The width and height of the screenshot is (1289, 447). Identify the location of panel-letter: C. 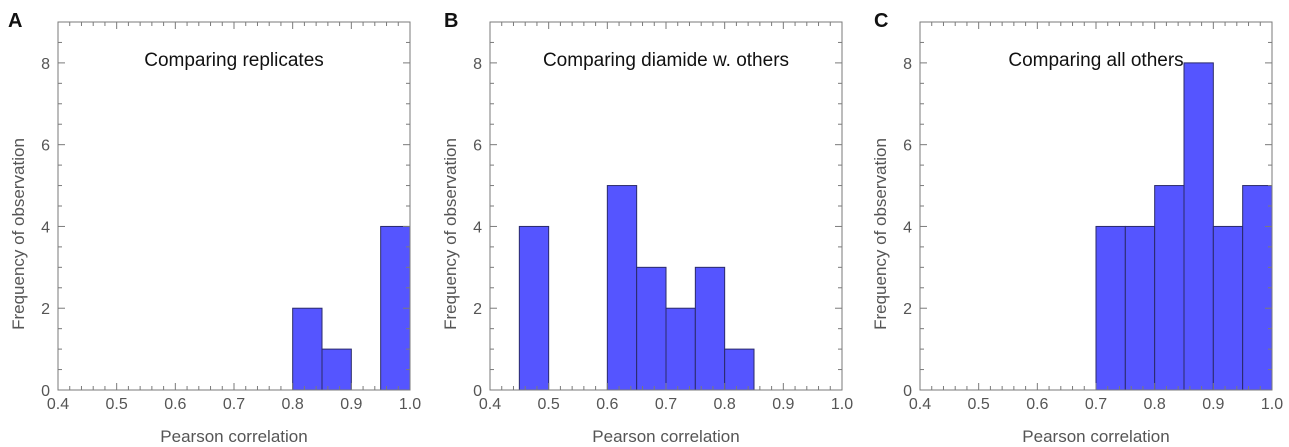
(881, 21).